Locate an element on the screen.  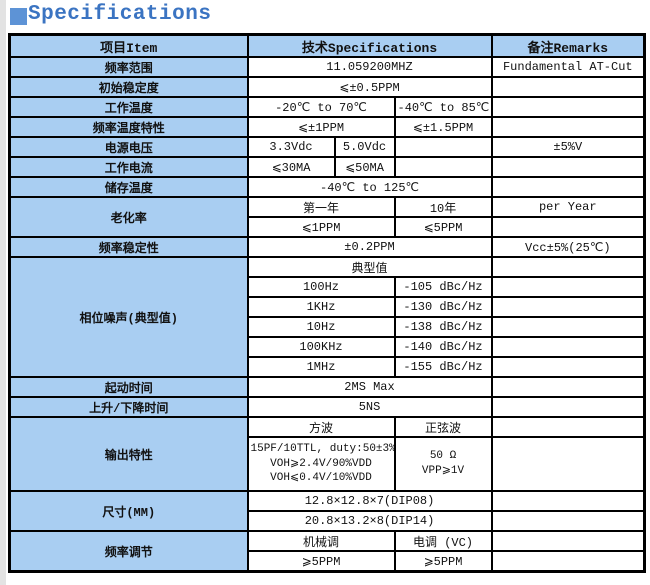
row-aging-header: 老化率 第一年 10年 per Year is located at coordinates (327, 217).